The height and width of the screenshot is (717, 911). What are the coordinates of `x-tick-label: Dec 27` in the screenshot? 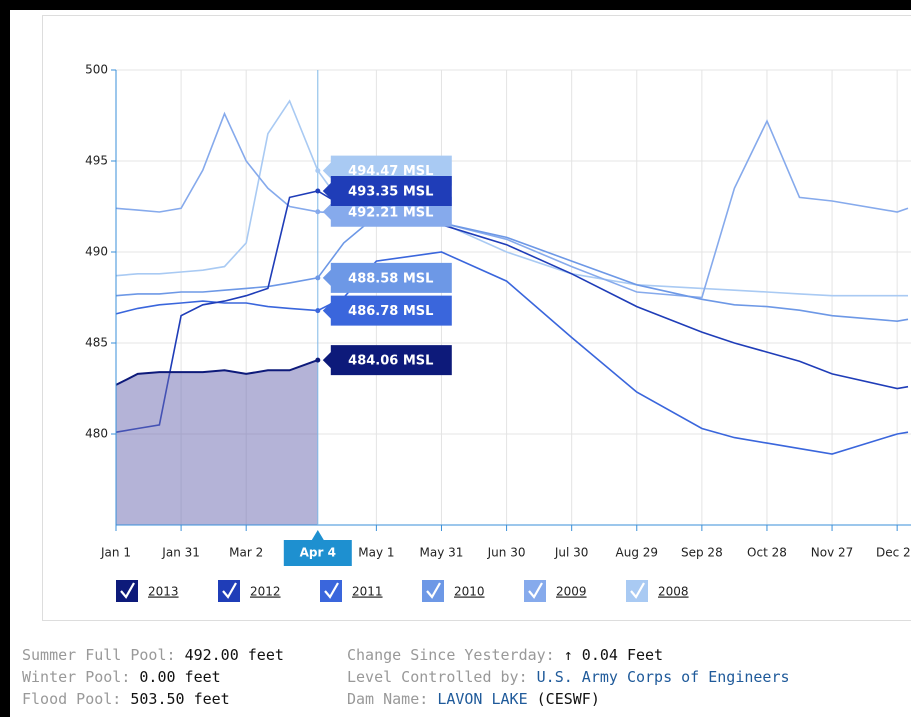 It's located at (893, 553).